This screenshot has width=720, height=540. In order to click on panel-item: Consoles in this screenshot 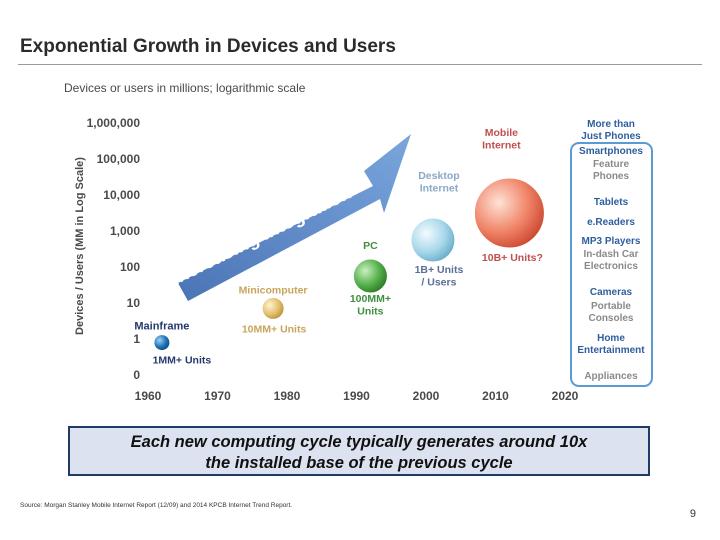, I will do `click(610, 318)`.